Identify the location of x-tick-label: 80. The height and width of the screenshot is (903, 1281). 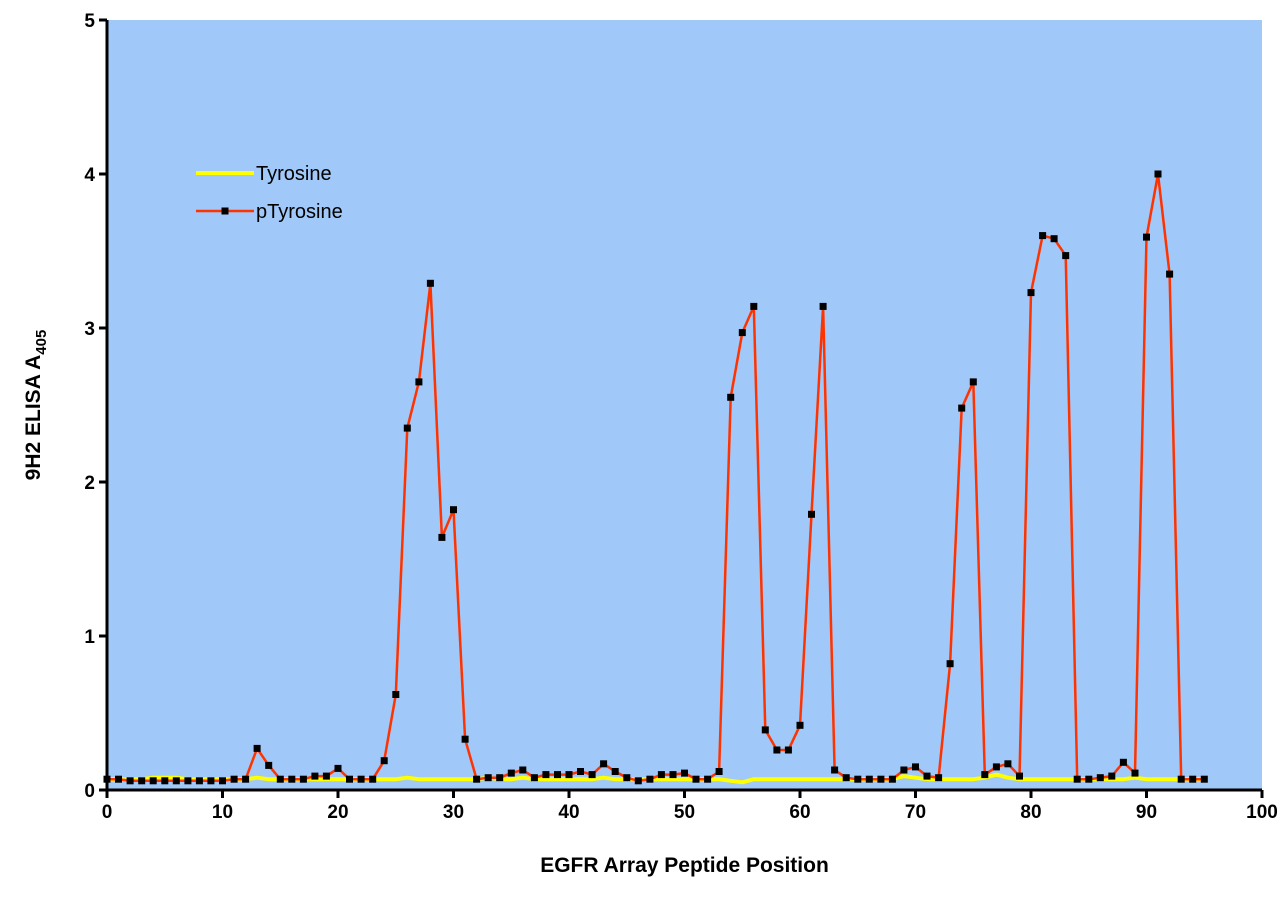
(1030, 812).